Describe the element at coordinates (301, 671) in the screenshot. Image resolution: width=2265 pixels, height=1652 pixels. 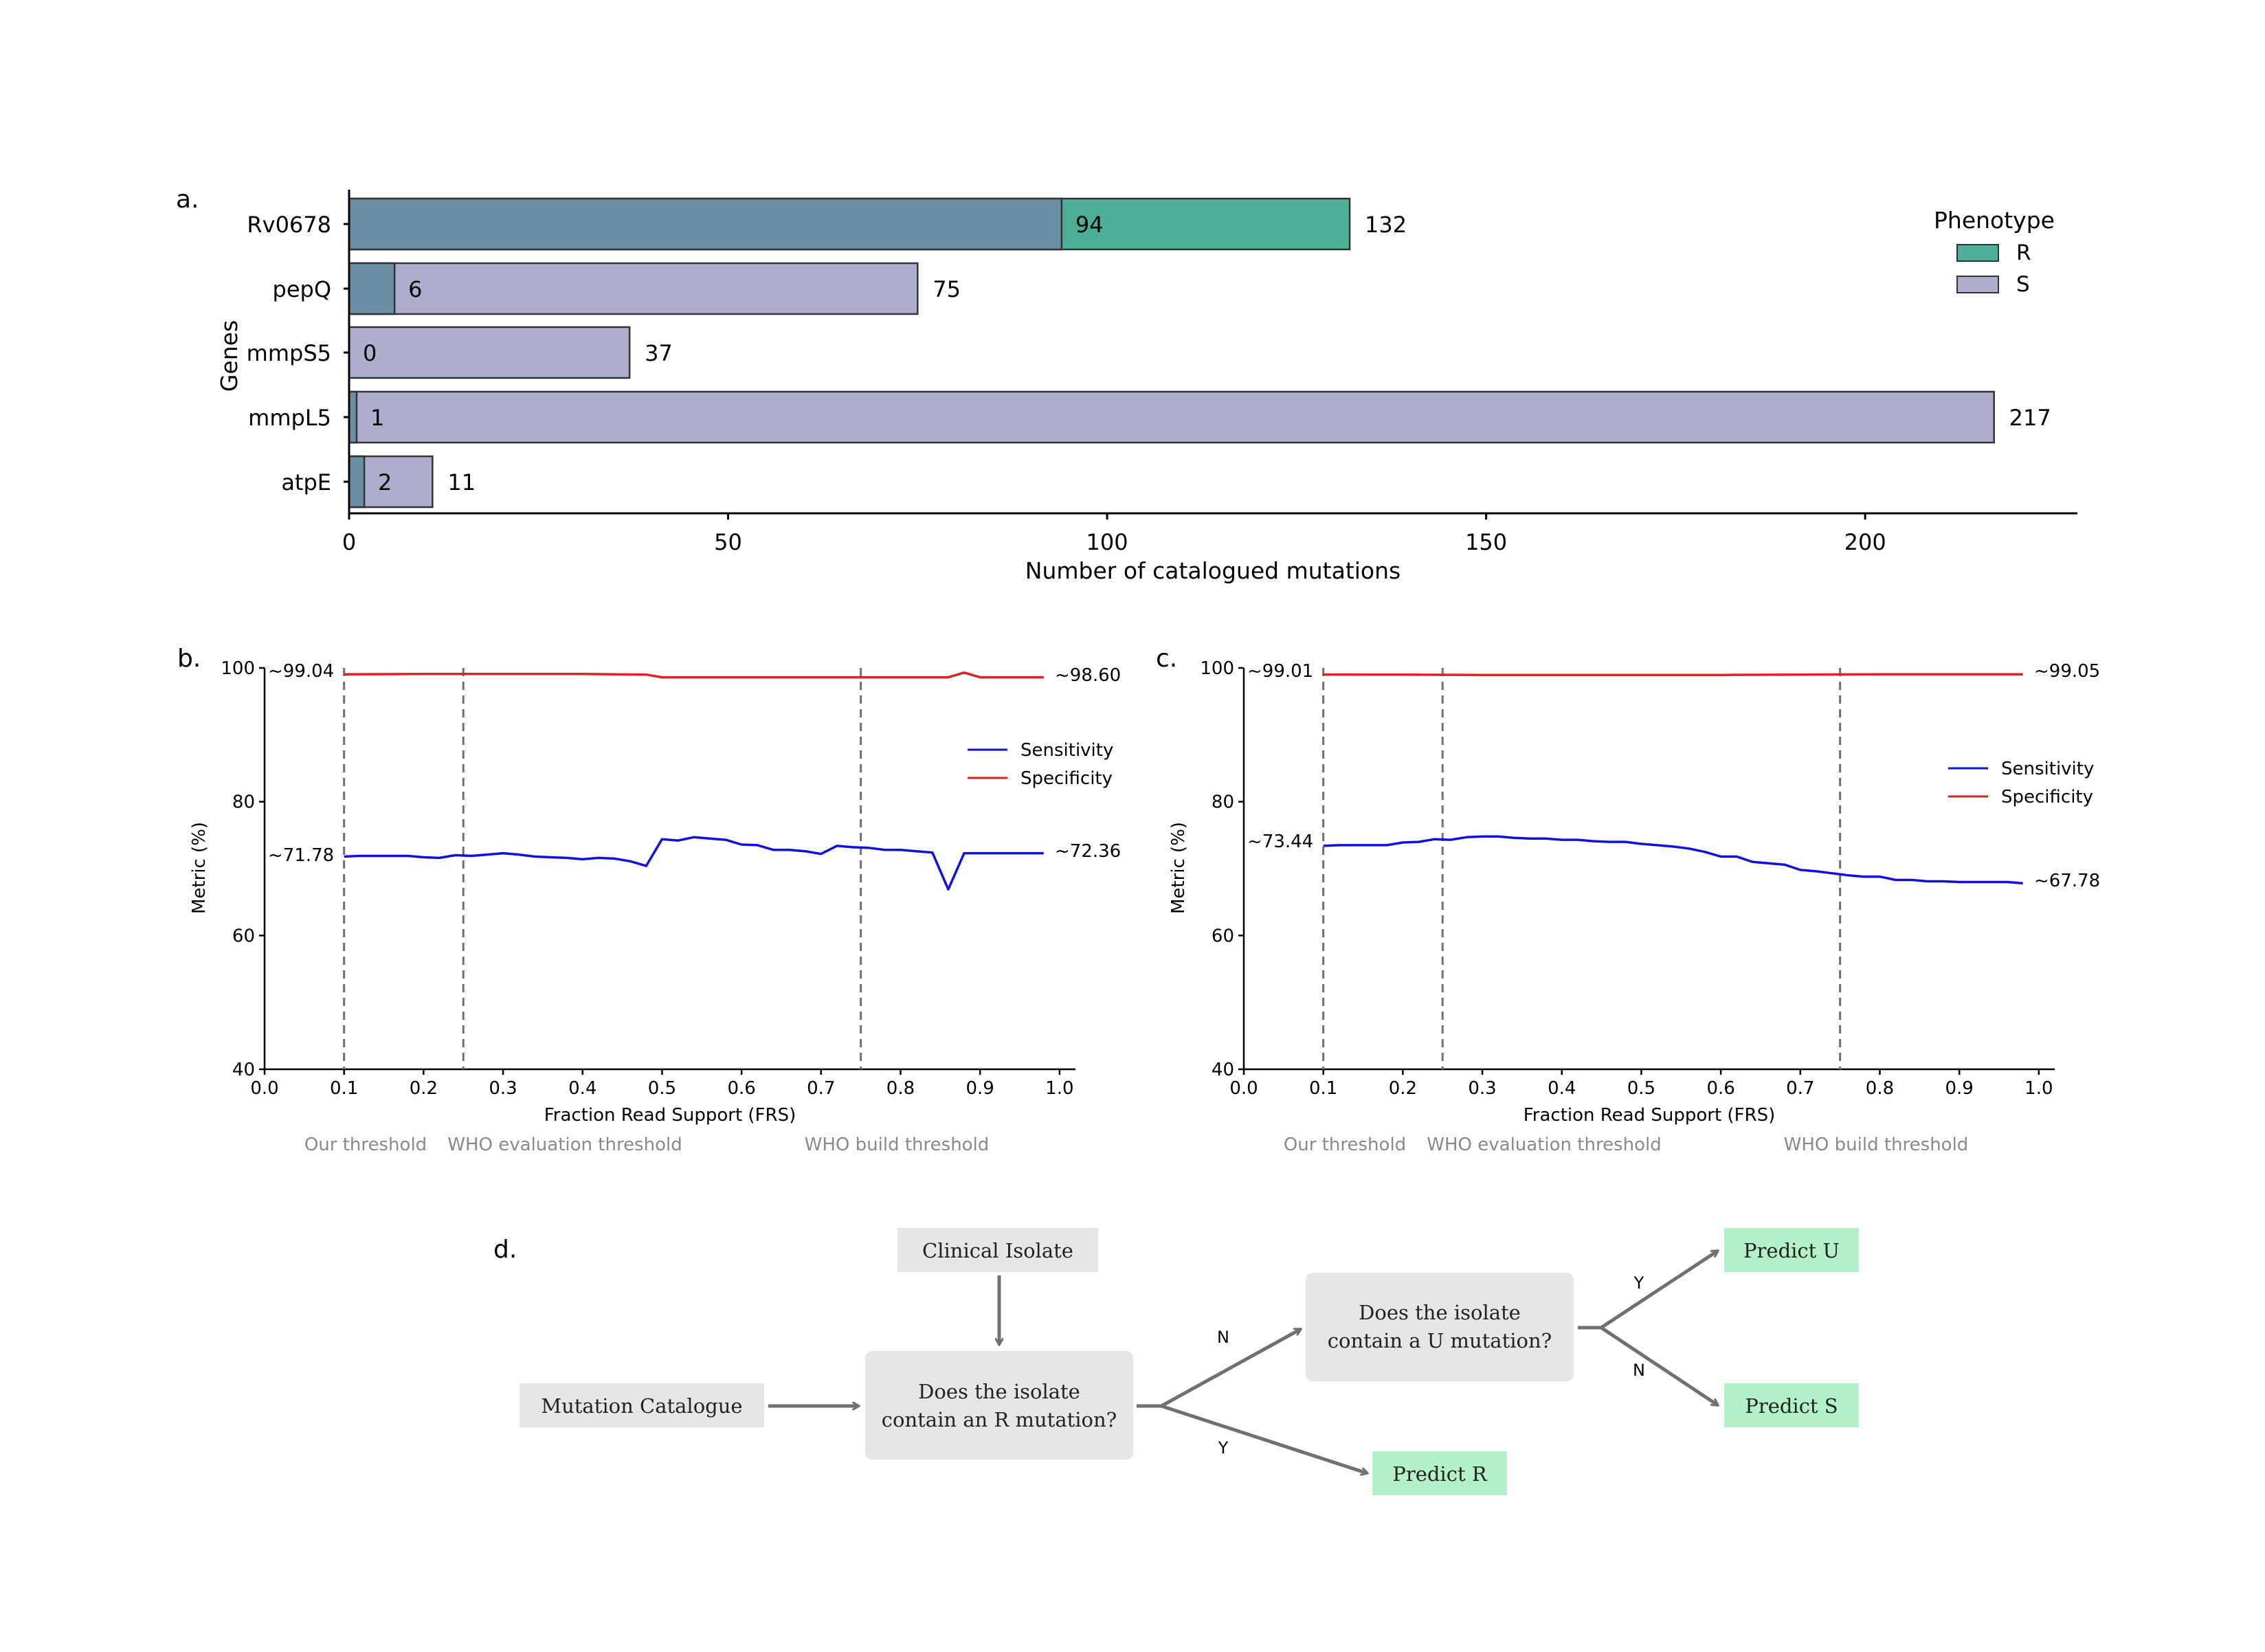
I see `panel-b-start-label-spec: ~99.04` at that location.